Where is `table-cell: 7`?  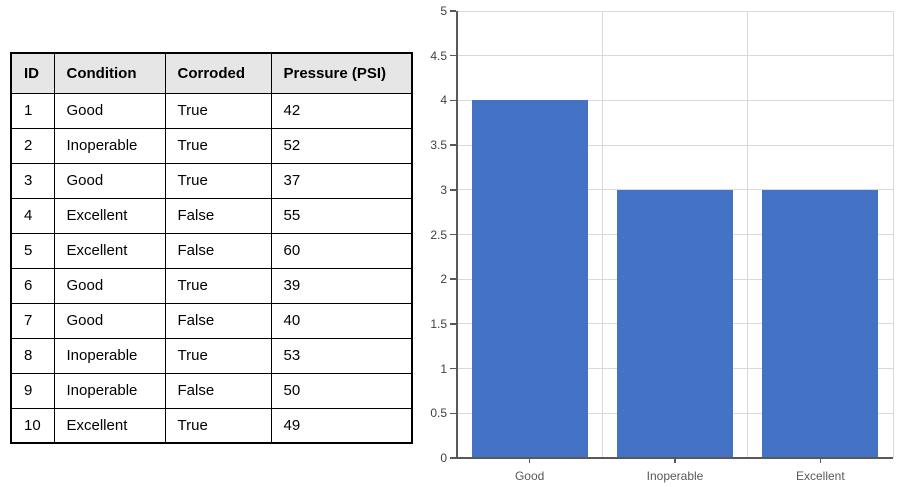
table-cell: 7 is located at coordinates (32, 320).